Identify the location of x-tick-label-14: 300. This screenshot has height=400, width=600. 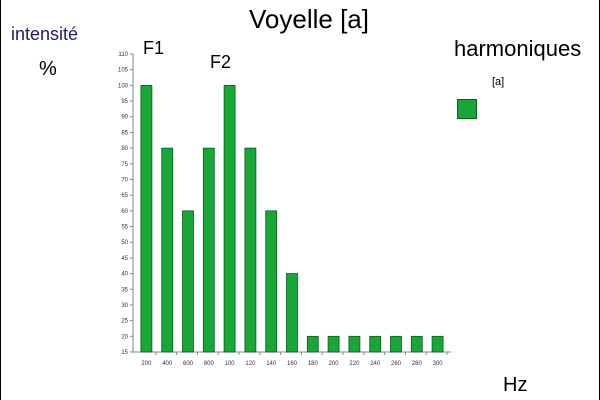
(438, 364).